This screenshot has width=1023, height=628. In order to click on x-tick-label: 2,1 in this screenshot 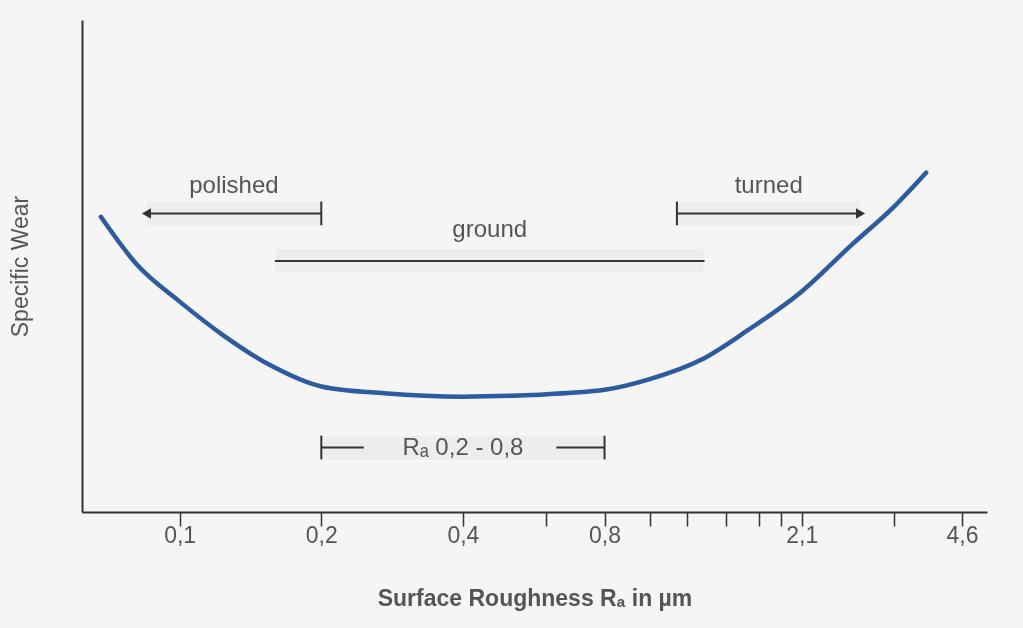, I will do `click(802, 534)`.